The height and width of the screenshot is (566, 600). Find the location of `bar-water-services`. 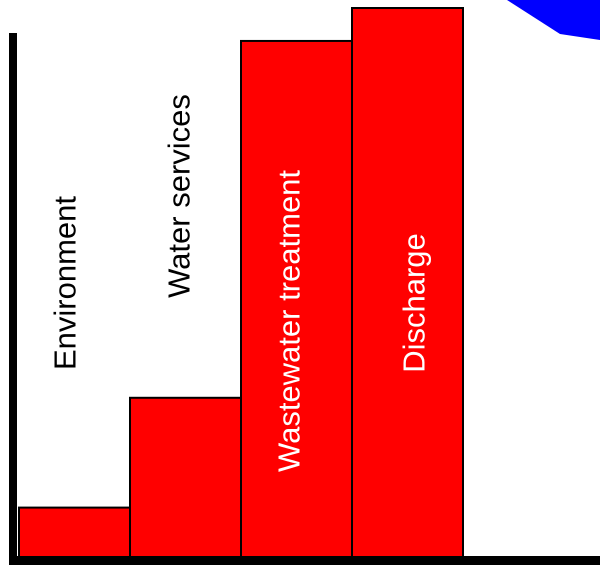

bar-water-services is located at coordinates (185, 477).